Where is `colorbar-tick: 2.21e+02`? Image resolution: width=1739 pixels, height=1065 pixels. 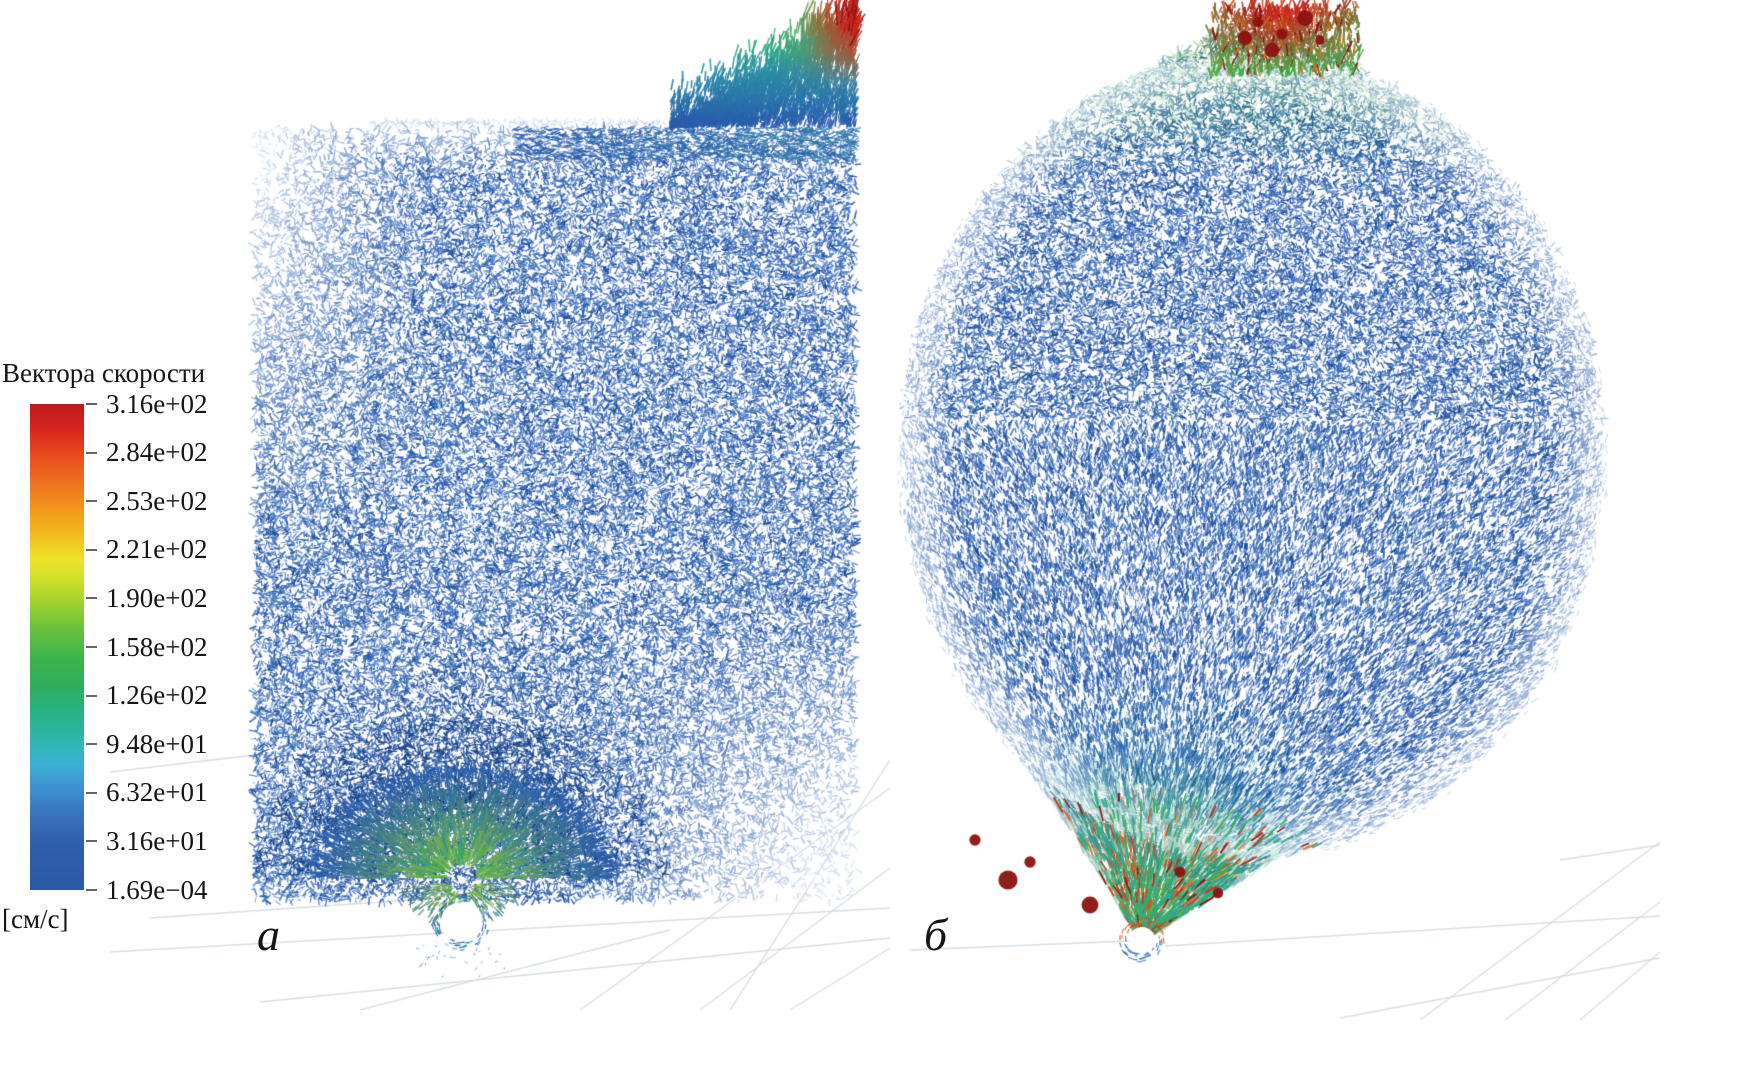 colorbar-tick: 2.21e+02 is located at coordinates (147, 549).